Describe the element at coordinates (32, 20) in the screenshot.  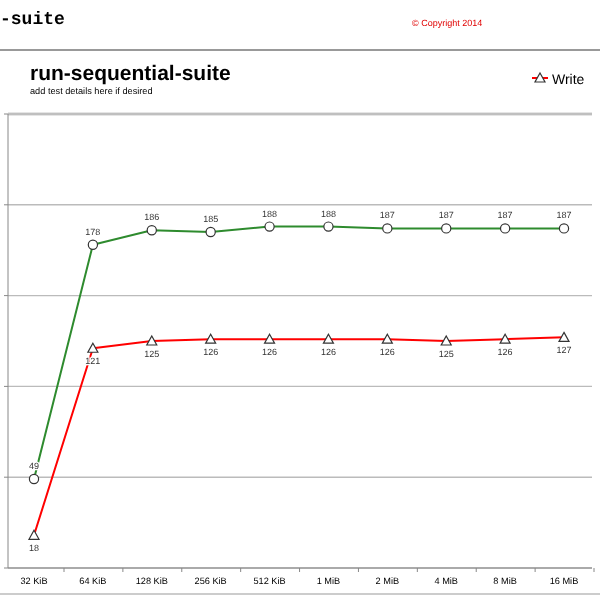
I see `text: -suite` at that location.